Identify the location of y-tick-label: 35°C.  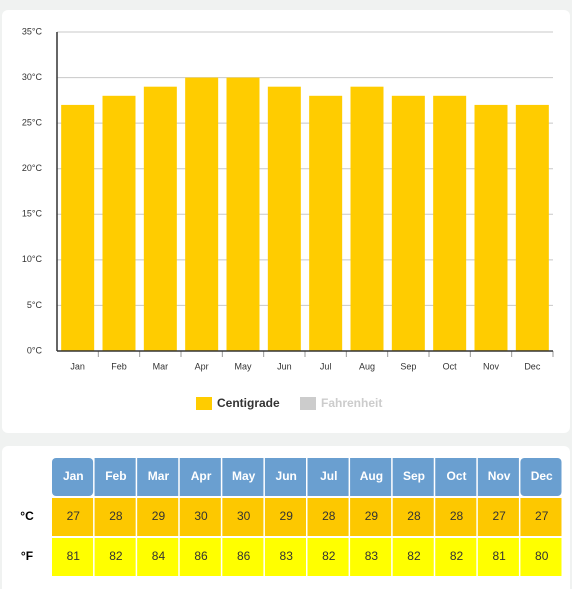
(32, 31).